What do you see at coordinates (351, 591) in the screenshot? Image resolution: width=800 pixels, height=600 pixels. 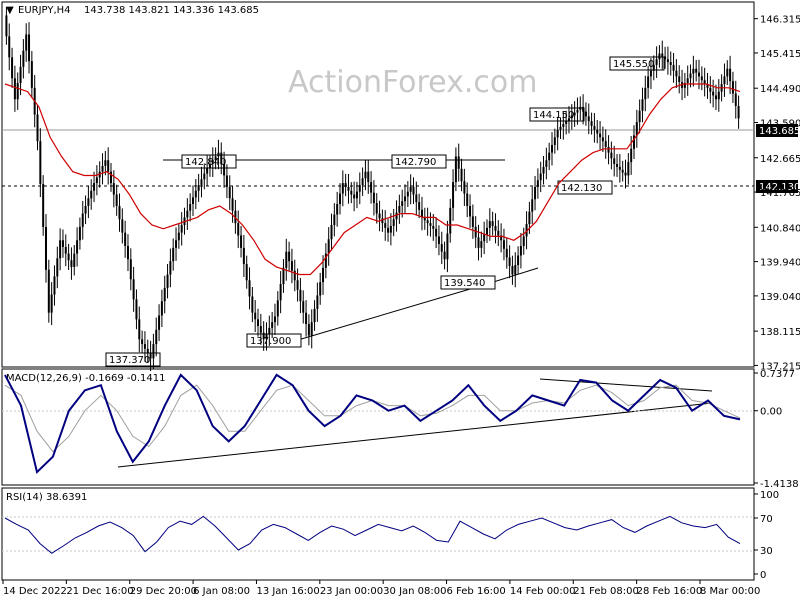 I see `time-tick-label: 23 Jan 00:00` at bounding box center [351, 591].